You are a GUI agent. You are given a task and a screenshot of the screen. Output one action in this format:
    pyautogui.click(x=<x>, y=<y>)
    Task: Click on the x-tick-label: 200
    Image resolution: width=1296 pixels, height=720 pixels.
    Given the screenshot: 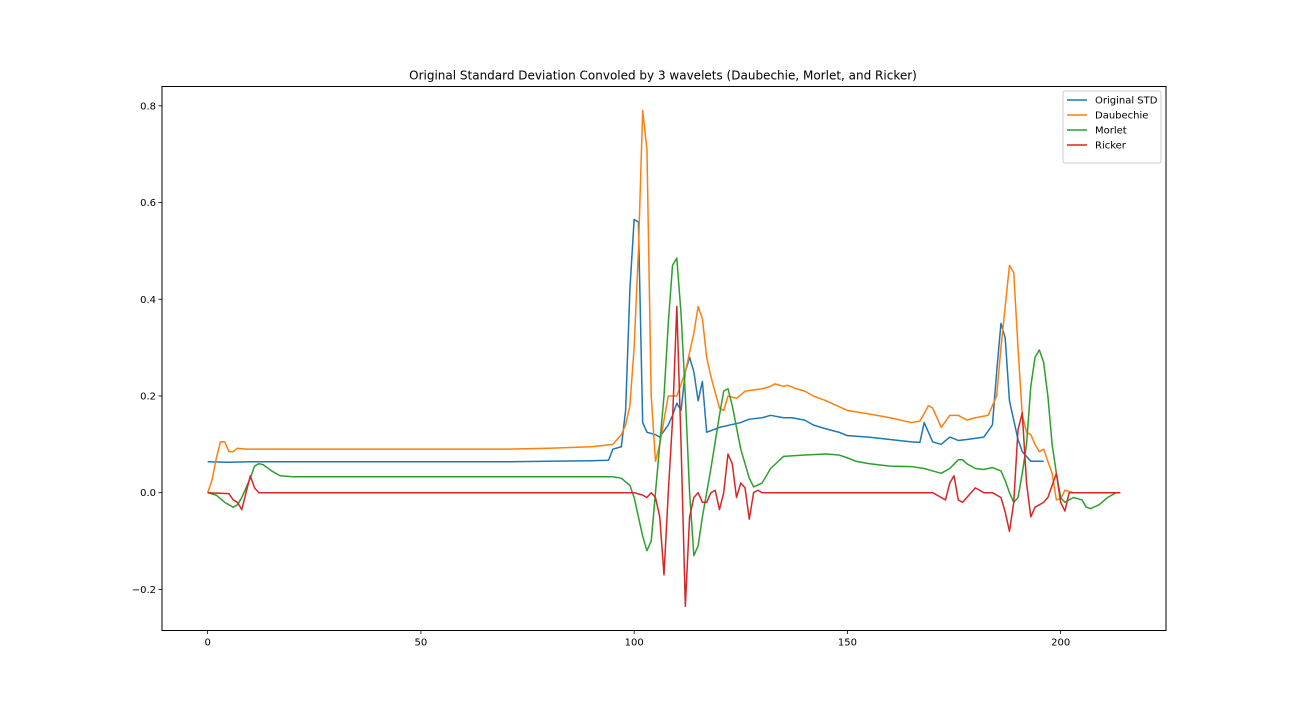 What is the action you would take?
    pyautogui.click(x=1060, y=643)
    